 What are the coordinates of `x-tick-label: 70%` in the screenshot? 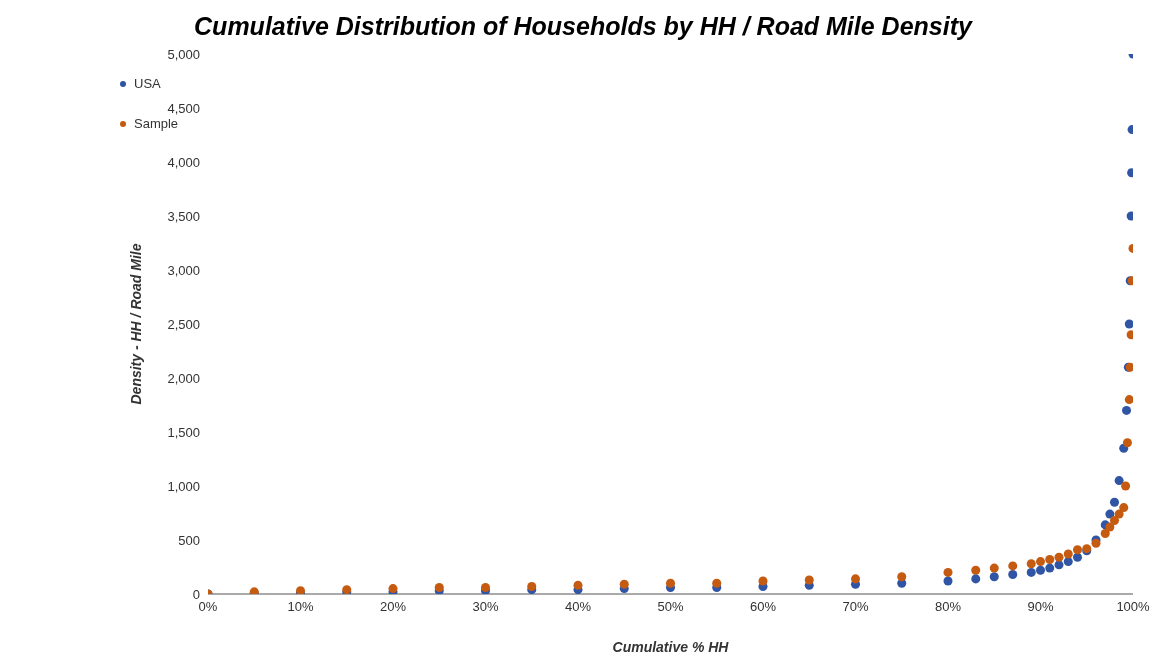 It's located at (855, 607).